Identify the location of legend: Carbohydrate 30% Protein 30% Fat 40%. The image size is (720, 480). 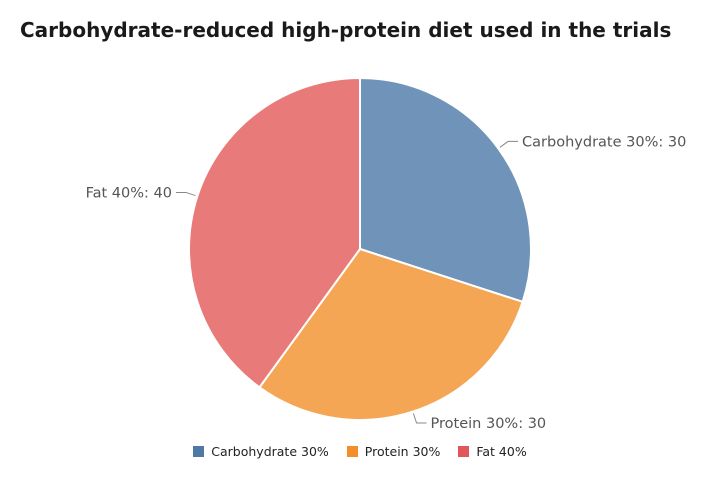
(360, 451).